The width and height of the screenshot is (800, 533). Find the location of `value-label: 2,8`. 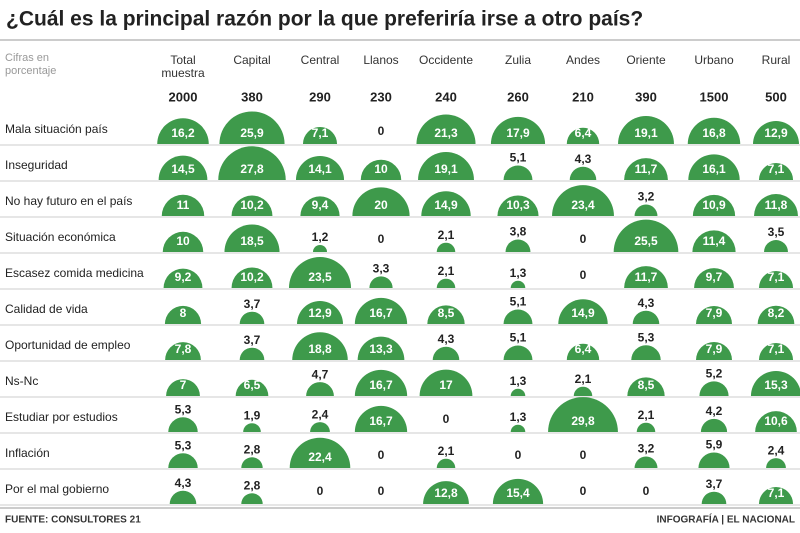

value-label: 2,8 is located at coordinates (252, 449).